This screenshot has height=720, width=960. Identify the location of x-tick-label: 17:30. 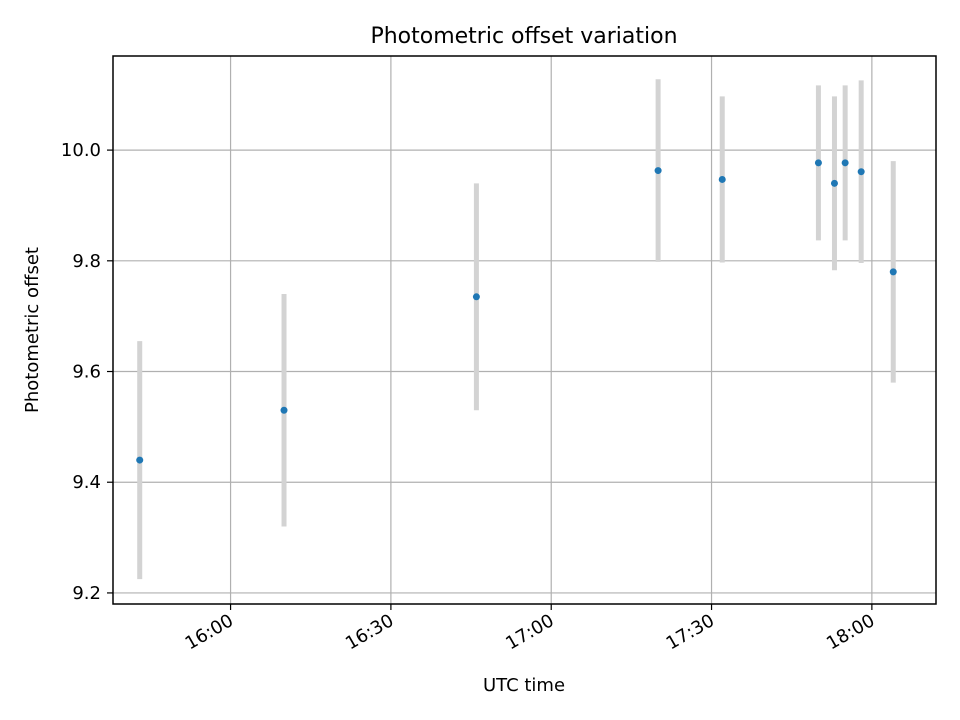
(690, 632).